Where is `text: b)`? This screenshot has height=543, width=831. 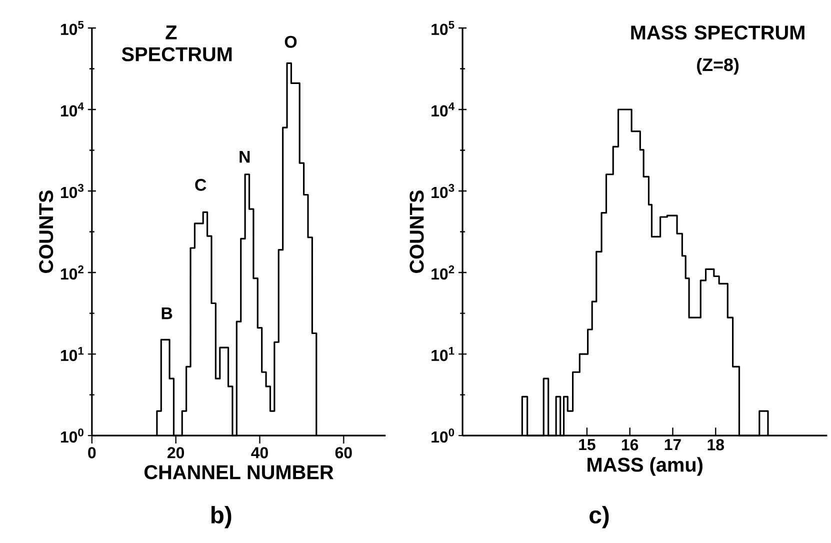 text: b) is located at coordinates (221, 517).